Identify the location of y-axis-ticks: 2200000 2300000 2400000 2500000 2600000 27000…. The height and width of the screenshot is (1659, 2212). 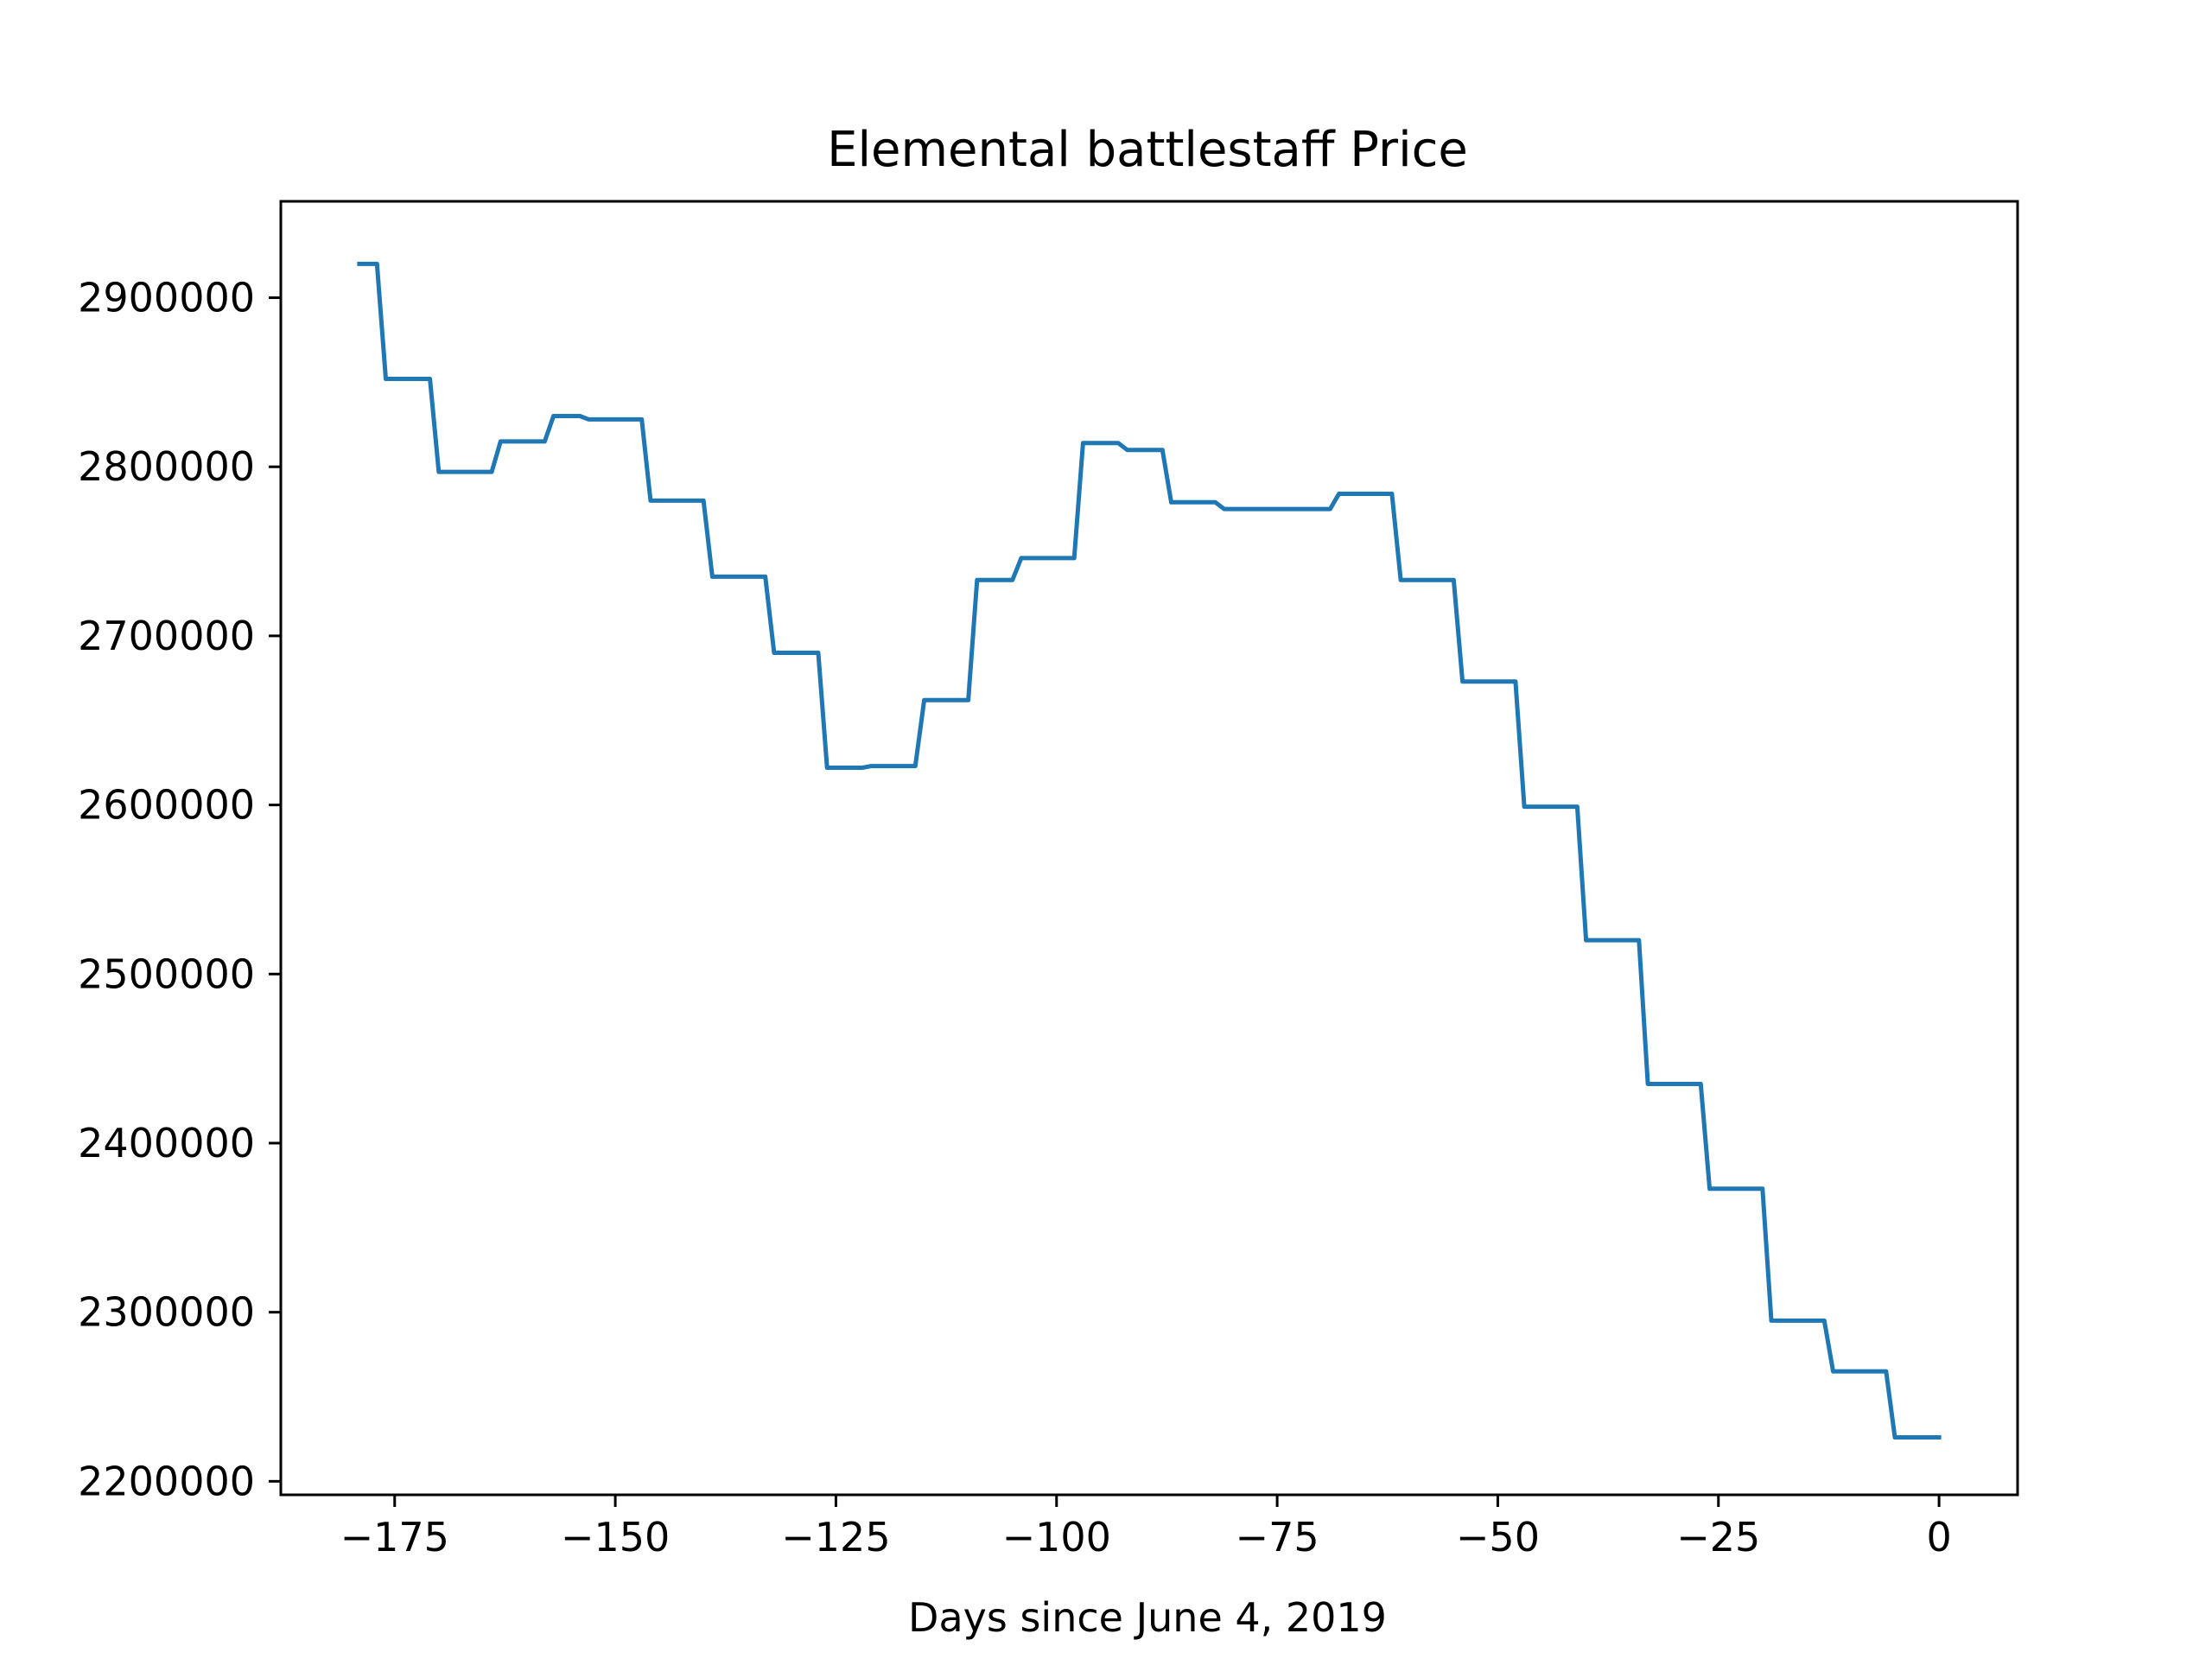
(179, 889).